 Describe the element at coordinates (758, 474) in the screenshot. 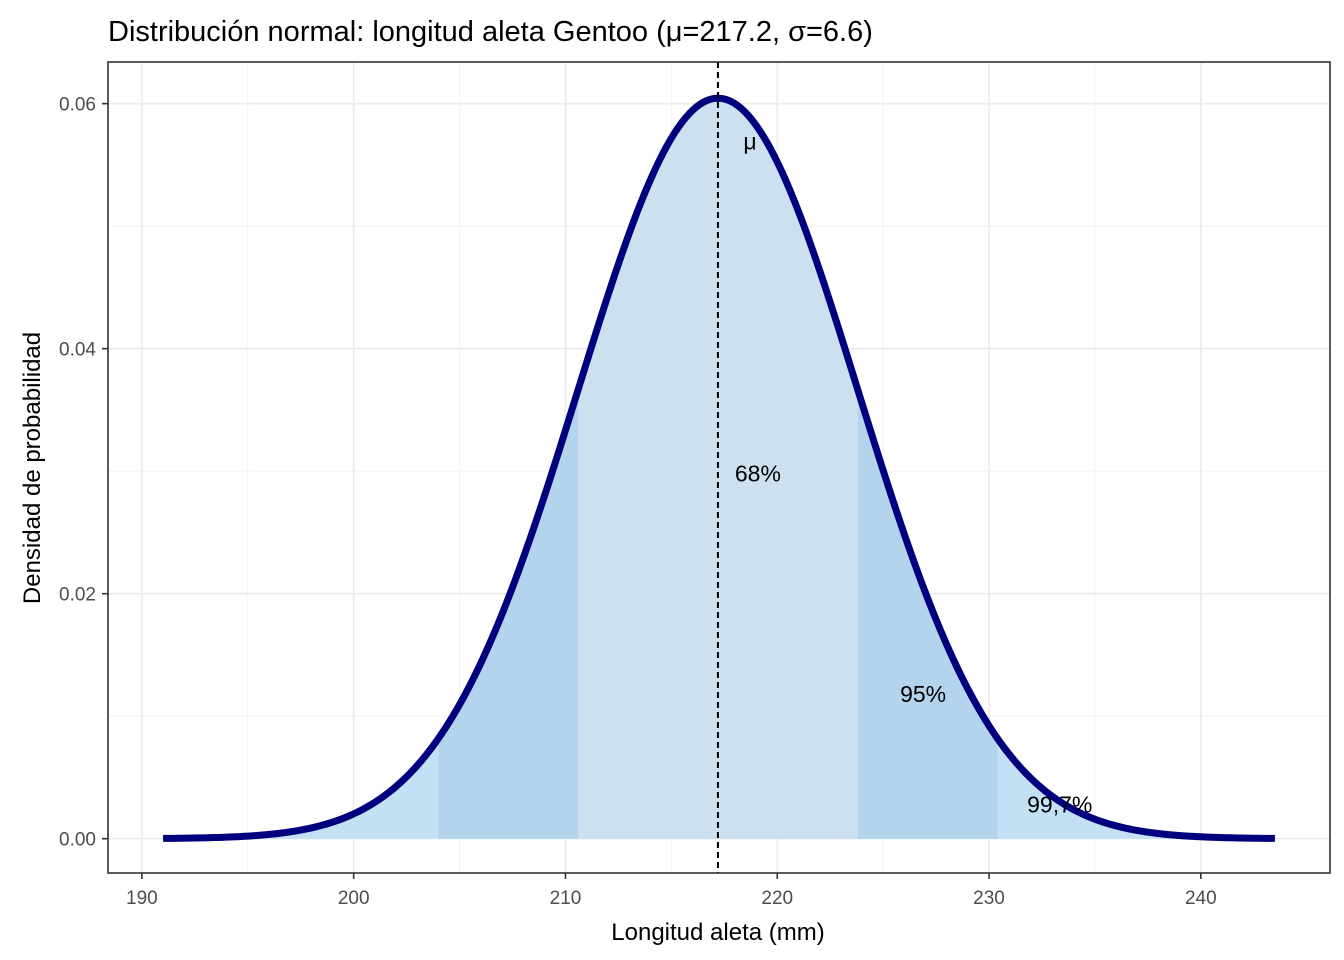

I see `annotation-label: 68%` at that location.